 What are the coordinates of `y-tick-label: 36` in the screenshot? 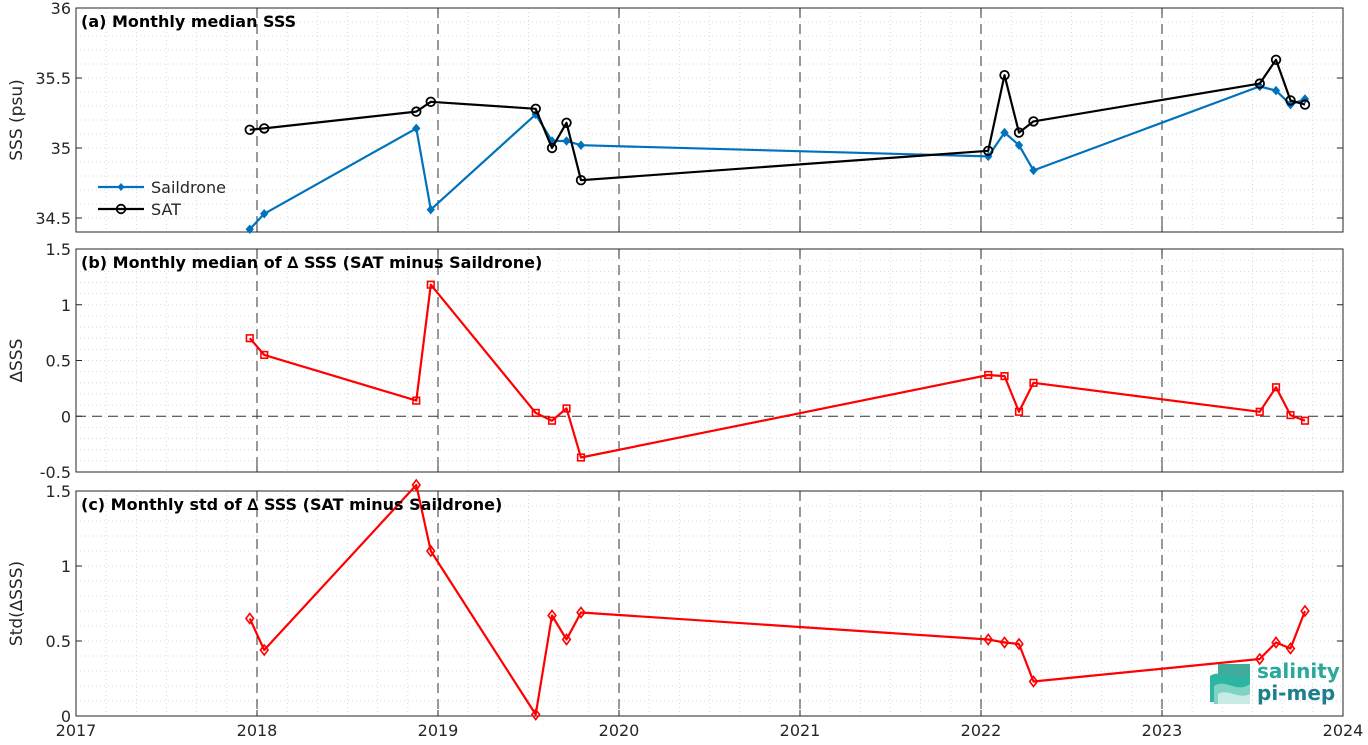 It's located at (61, 9).